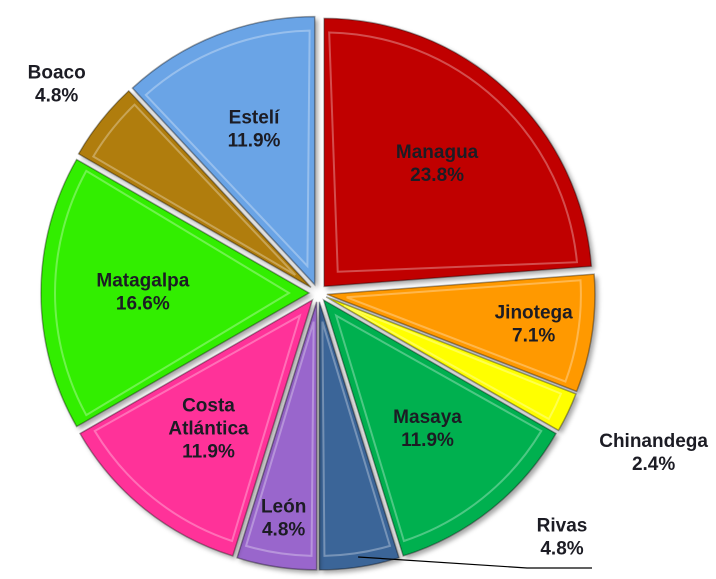  Describe the element at coordinates (427, 417) in the screenshot. I see `category-label: Masaya` at that location.